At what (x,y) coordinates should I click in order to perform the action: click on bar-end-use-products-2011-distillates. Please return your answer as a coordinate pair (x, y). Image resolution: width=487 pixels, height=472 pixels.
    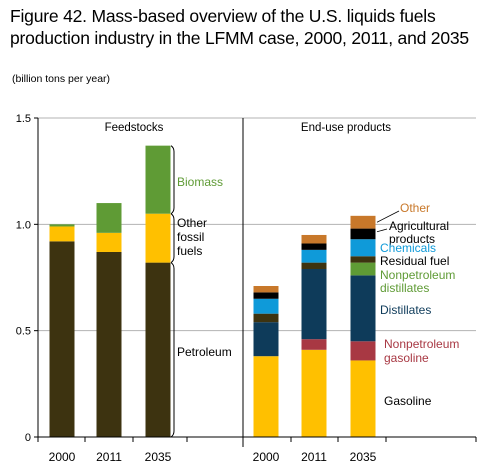
    Looking at the image, I should click on (314, 304).